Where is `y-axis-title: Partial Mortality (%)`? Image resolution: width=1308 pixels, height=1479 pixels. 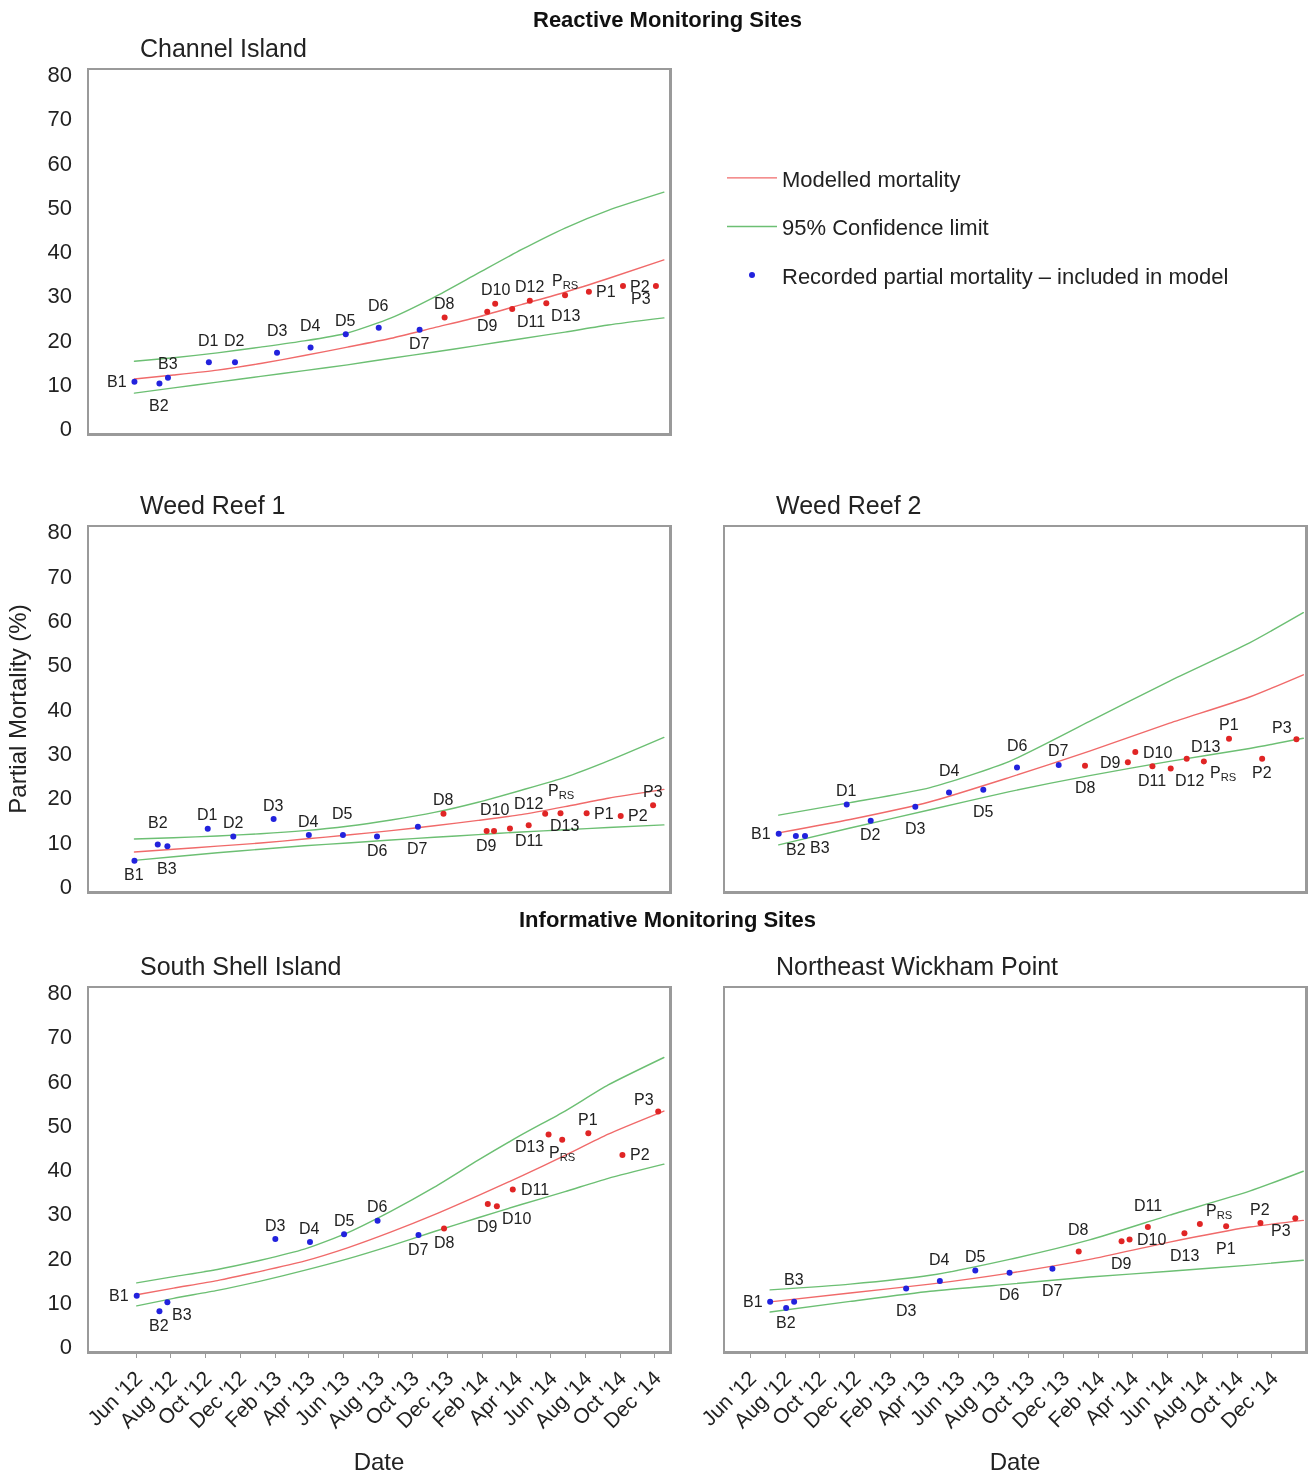 y-axis-title: Partial Mortality (%) is located at coordinates (18, 709).